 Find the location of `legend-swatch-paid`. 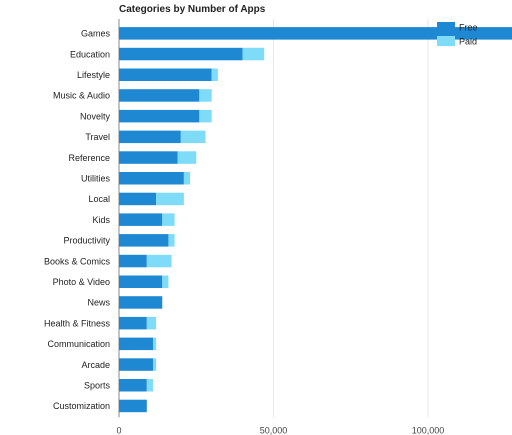

legend-swatch-paid is located at coordinates (446, 41).